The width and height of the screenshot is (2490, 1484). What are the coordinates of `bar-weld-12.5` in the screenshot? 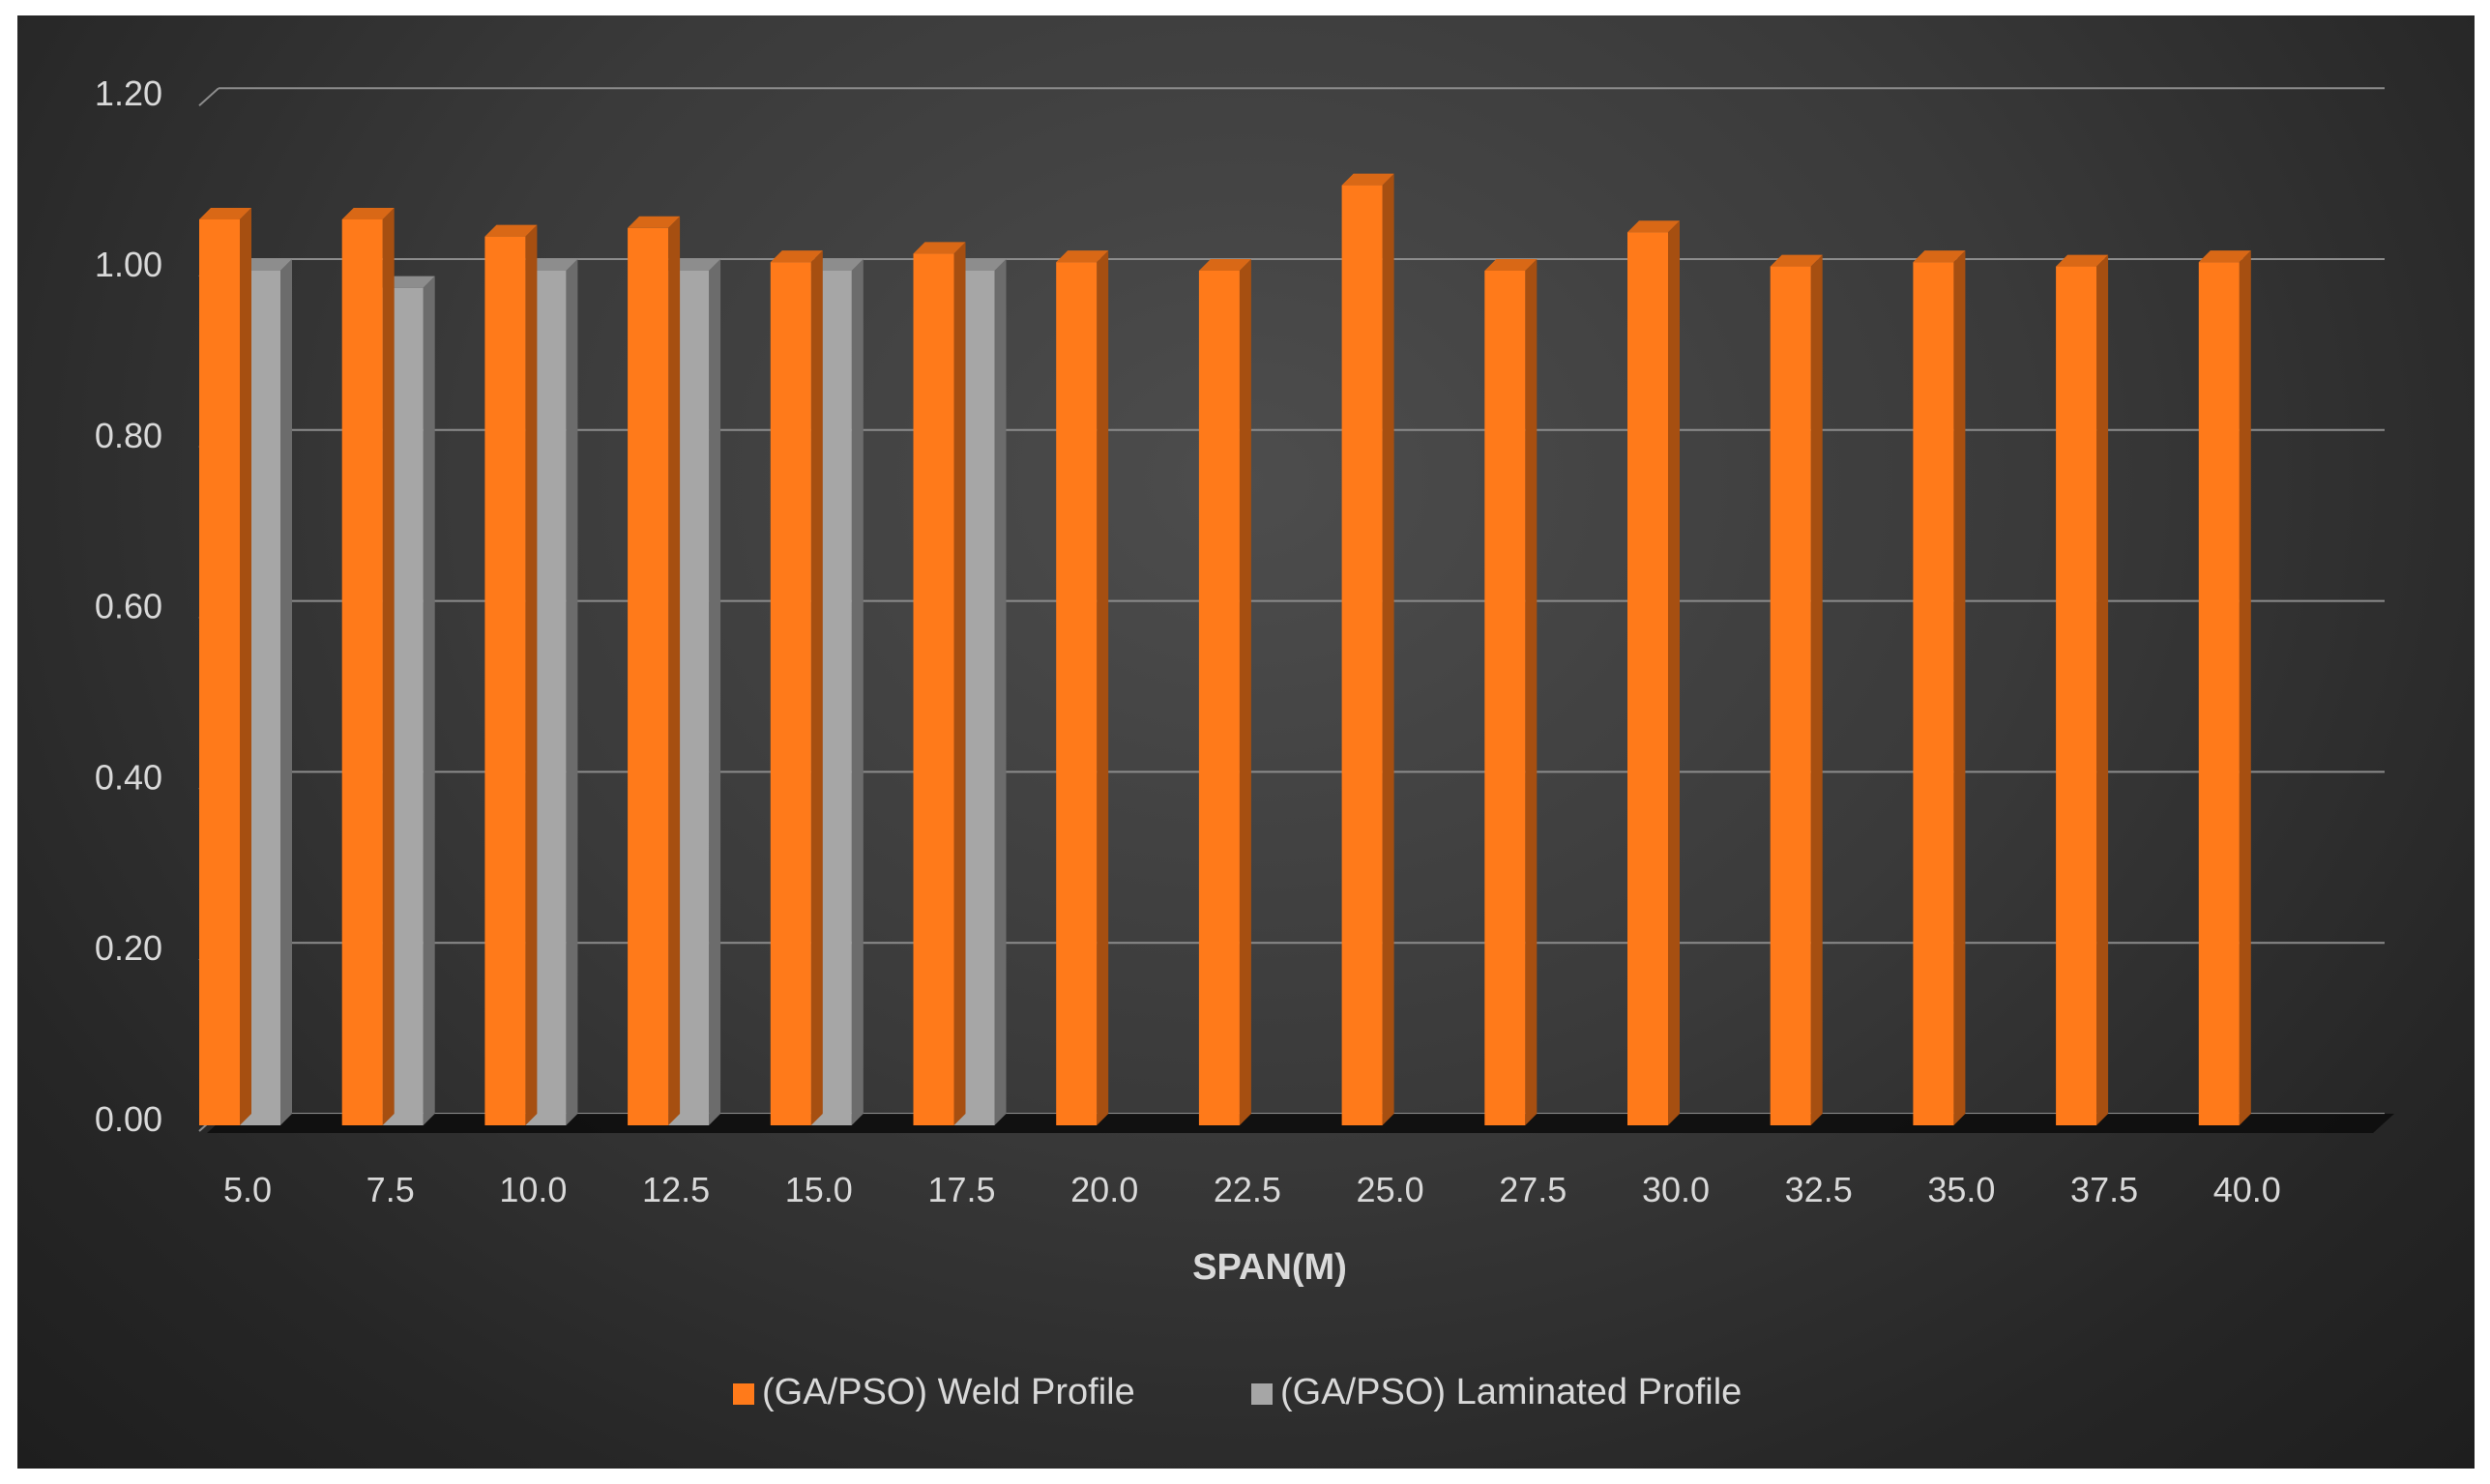 It's located at (654, 671).